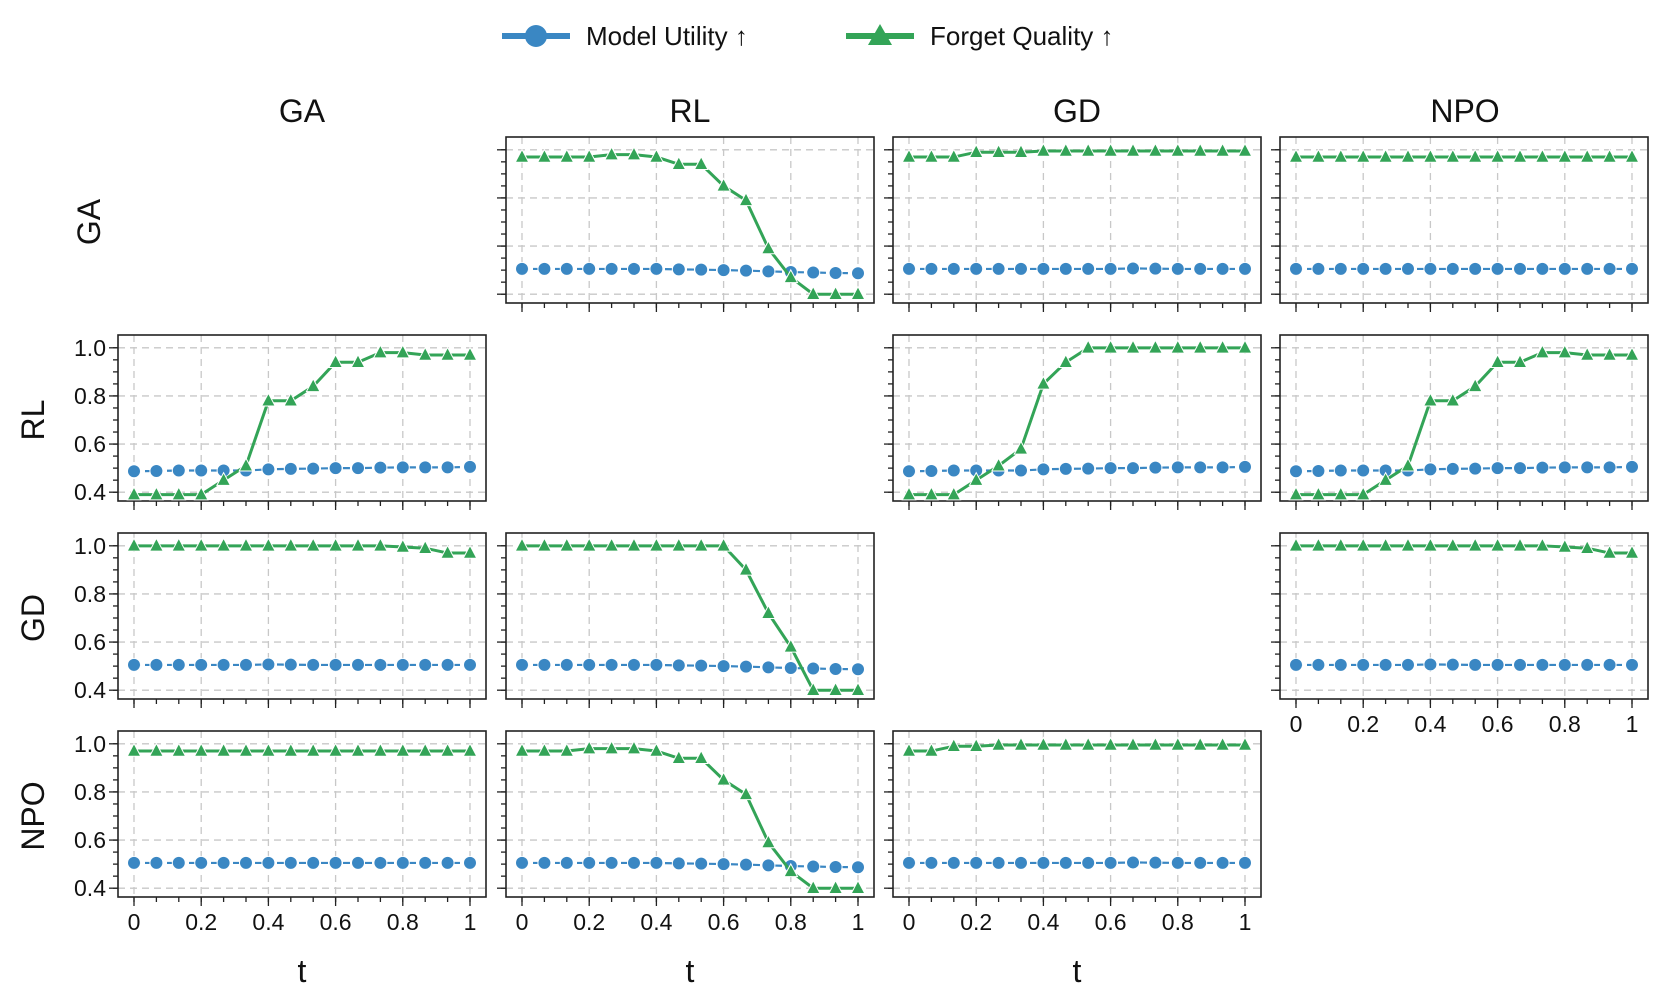 The width and height of the screenshot is (1660, 1003). Describe the element at coordinates (302, 971) in the screenshot. I see `x-axis-label-col-ga: t` at that location.